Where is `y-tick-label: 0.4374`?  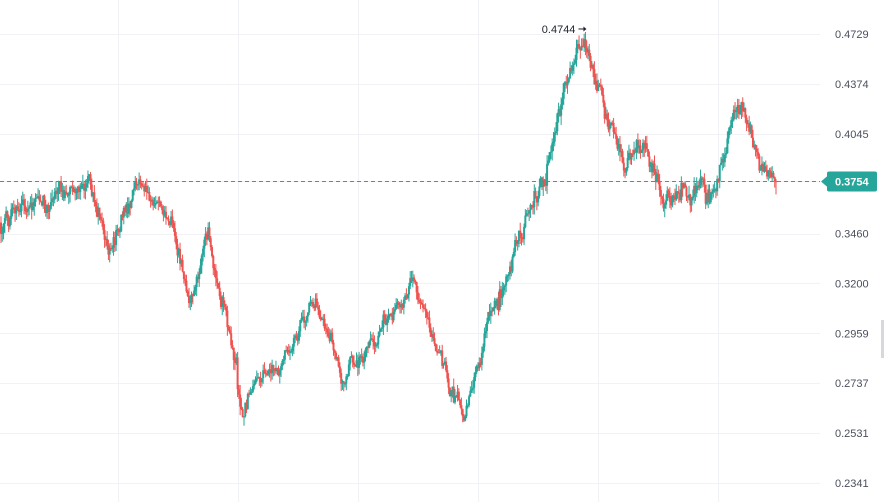 y-tick-label: 0.4374 is located at coordinates (852, 85).